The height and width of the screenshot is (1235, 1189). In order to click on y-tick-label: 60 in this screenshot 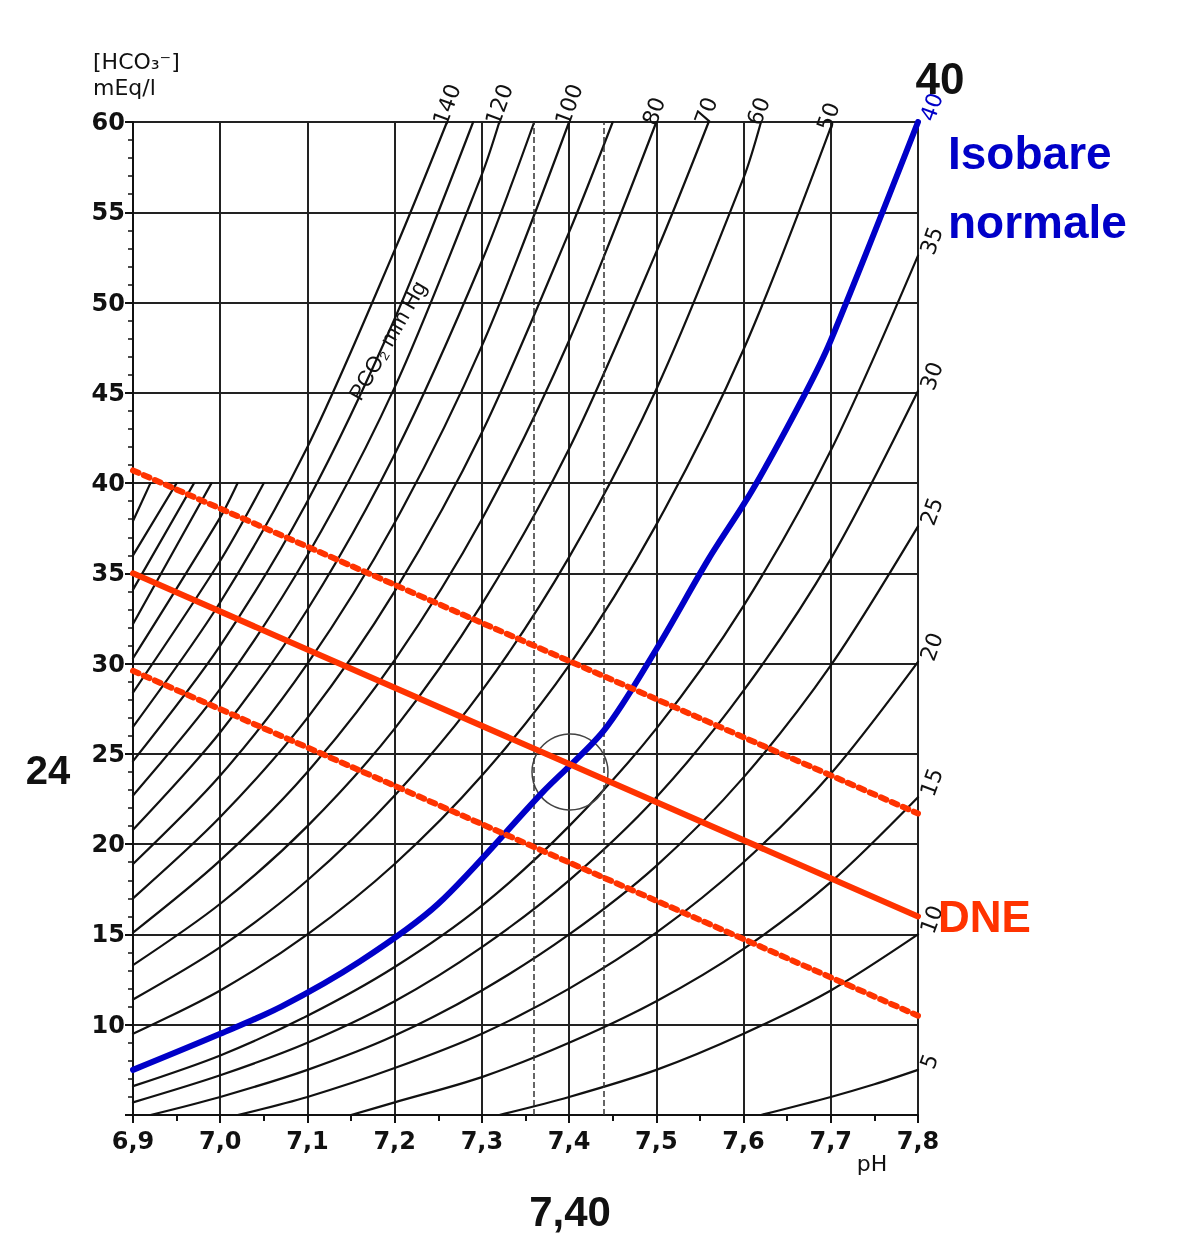, I will do `click(108, 122)`.